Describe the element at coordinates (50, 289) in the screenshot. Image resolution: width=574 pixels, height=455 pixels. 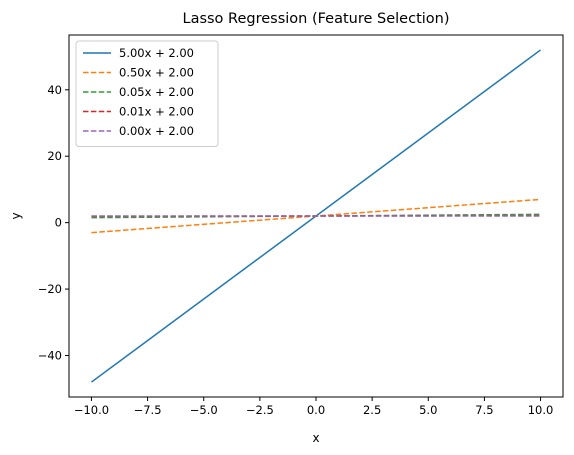
I see `y-tick-label: −20` at that location.